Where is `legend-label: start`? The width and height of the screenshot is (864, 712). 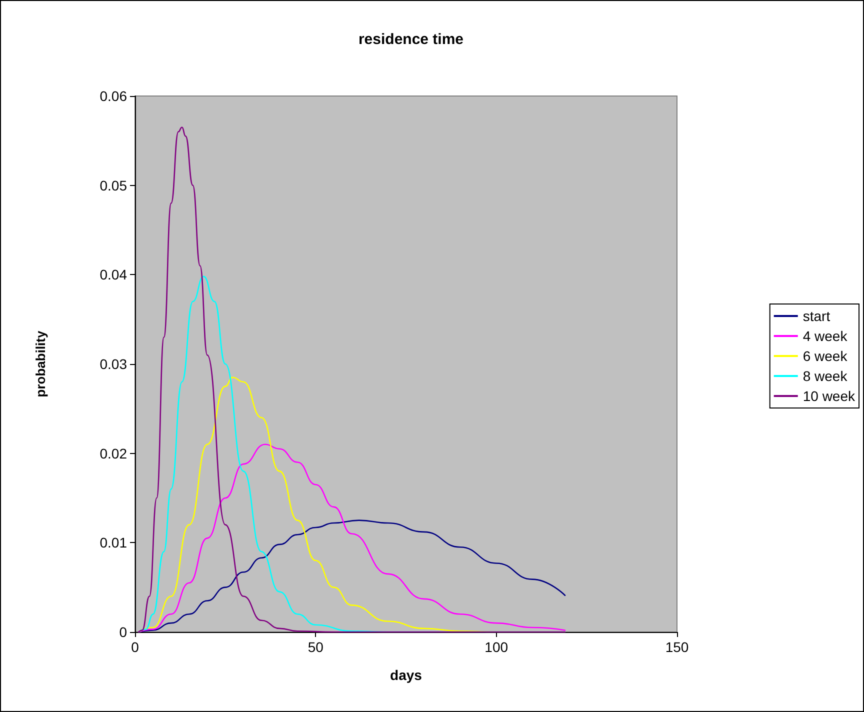
legend-label: start is located at coordinates (816, 316).